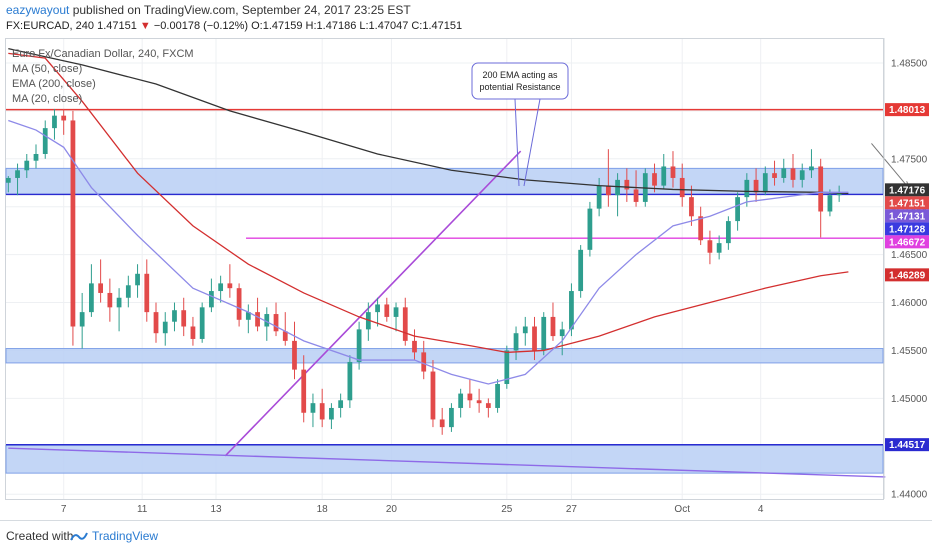  What do you see at coordinates (79, 536) in the screenshot?
I see `tradingview-logo-icon` at bounding box center [79, 536].